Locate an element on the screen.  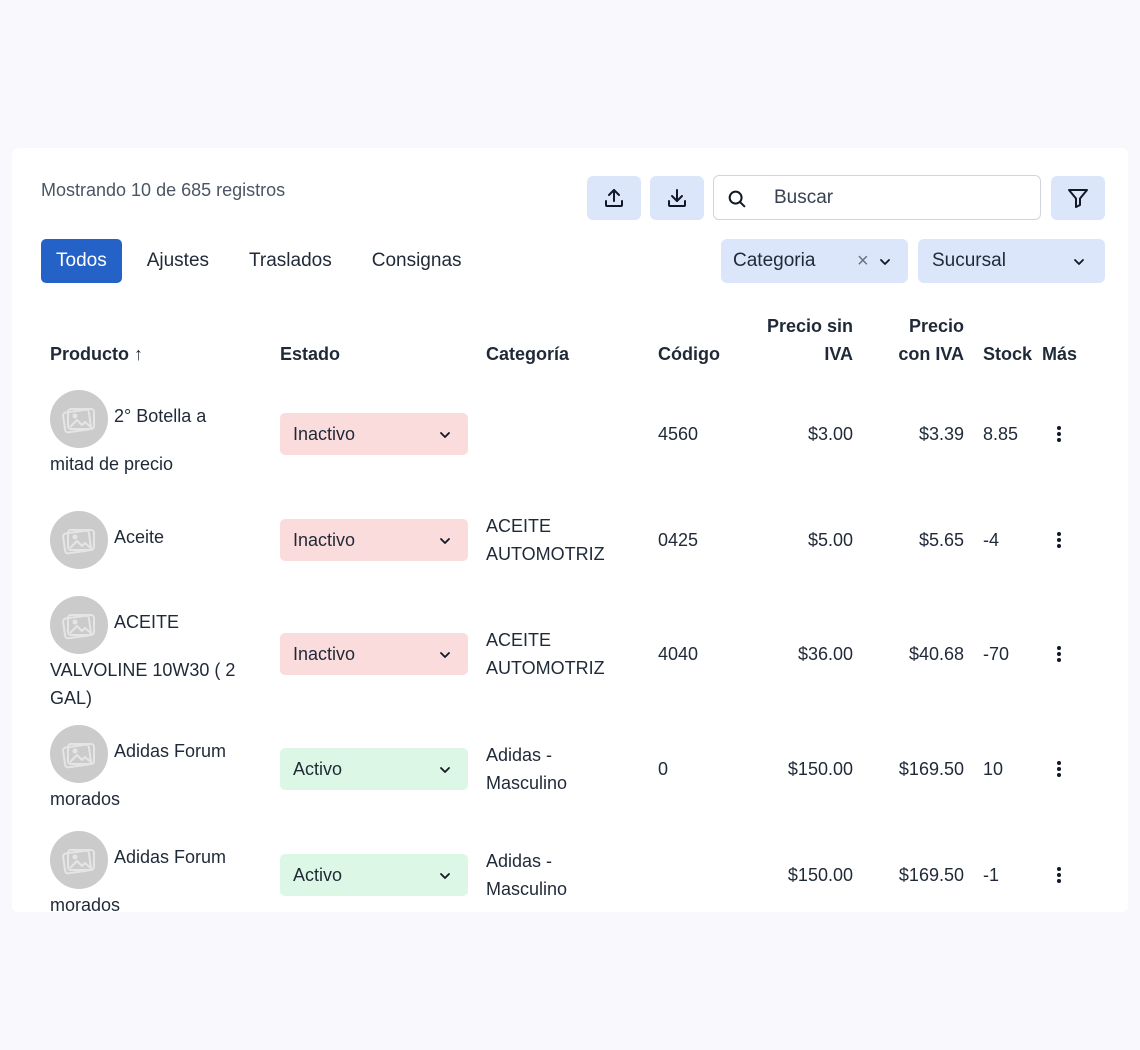
code-cell is located at coordinates (691, 874).